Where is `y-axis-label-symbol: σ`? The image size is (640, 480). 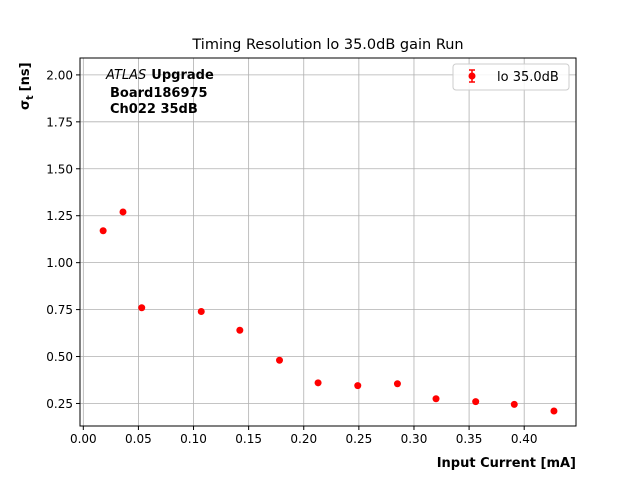 y-axis-label-symbol: σ is located at coordinates (25, 105).